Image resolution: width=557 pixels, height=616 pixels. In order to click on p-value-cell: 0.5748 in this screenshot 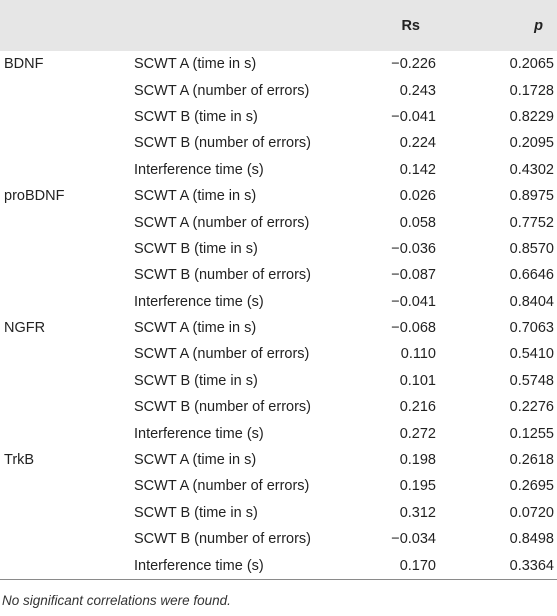, I will do `click(531, 380)`.